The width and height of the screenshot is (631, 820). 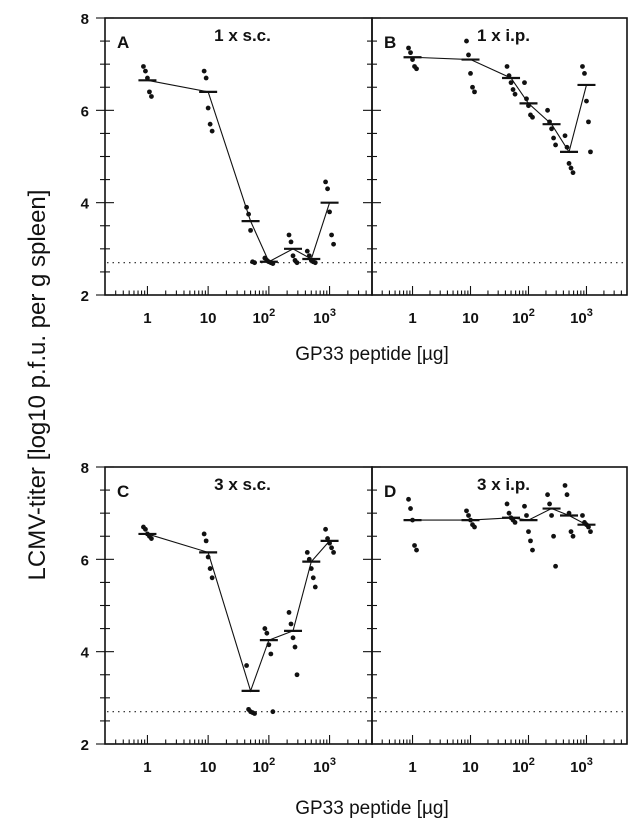 What do you see at coordinates (123, 491) in the screenshot?
I see `panel-letter: C` at bounding box center [123, 491].